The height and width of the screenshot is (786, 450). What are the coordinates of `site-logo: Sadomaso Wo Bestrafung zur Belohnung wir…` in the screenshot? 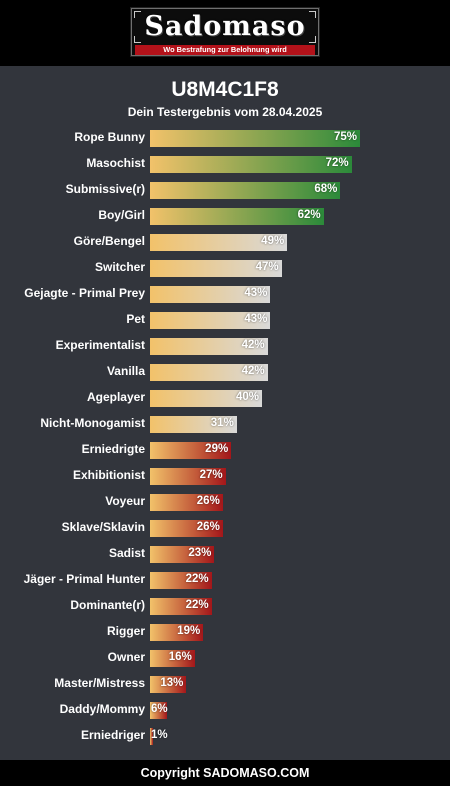 It's located at (225, 32).